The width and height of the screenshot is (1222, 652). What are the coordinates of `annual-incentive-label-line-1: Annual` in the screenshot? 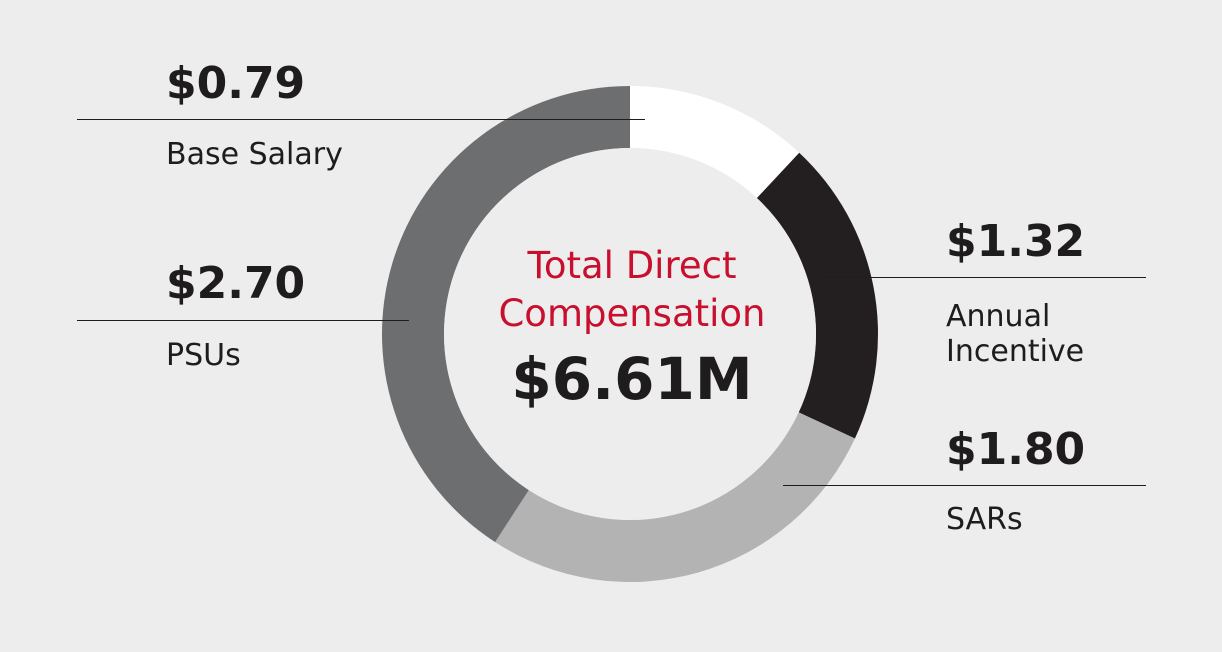 It's located at (998, 316).